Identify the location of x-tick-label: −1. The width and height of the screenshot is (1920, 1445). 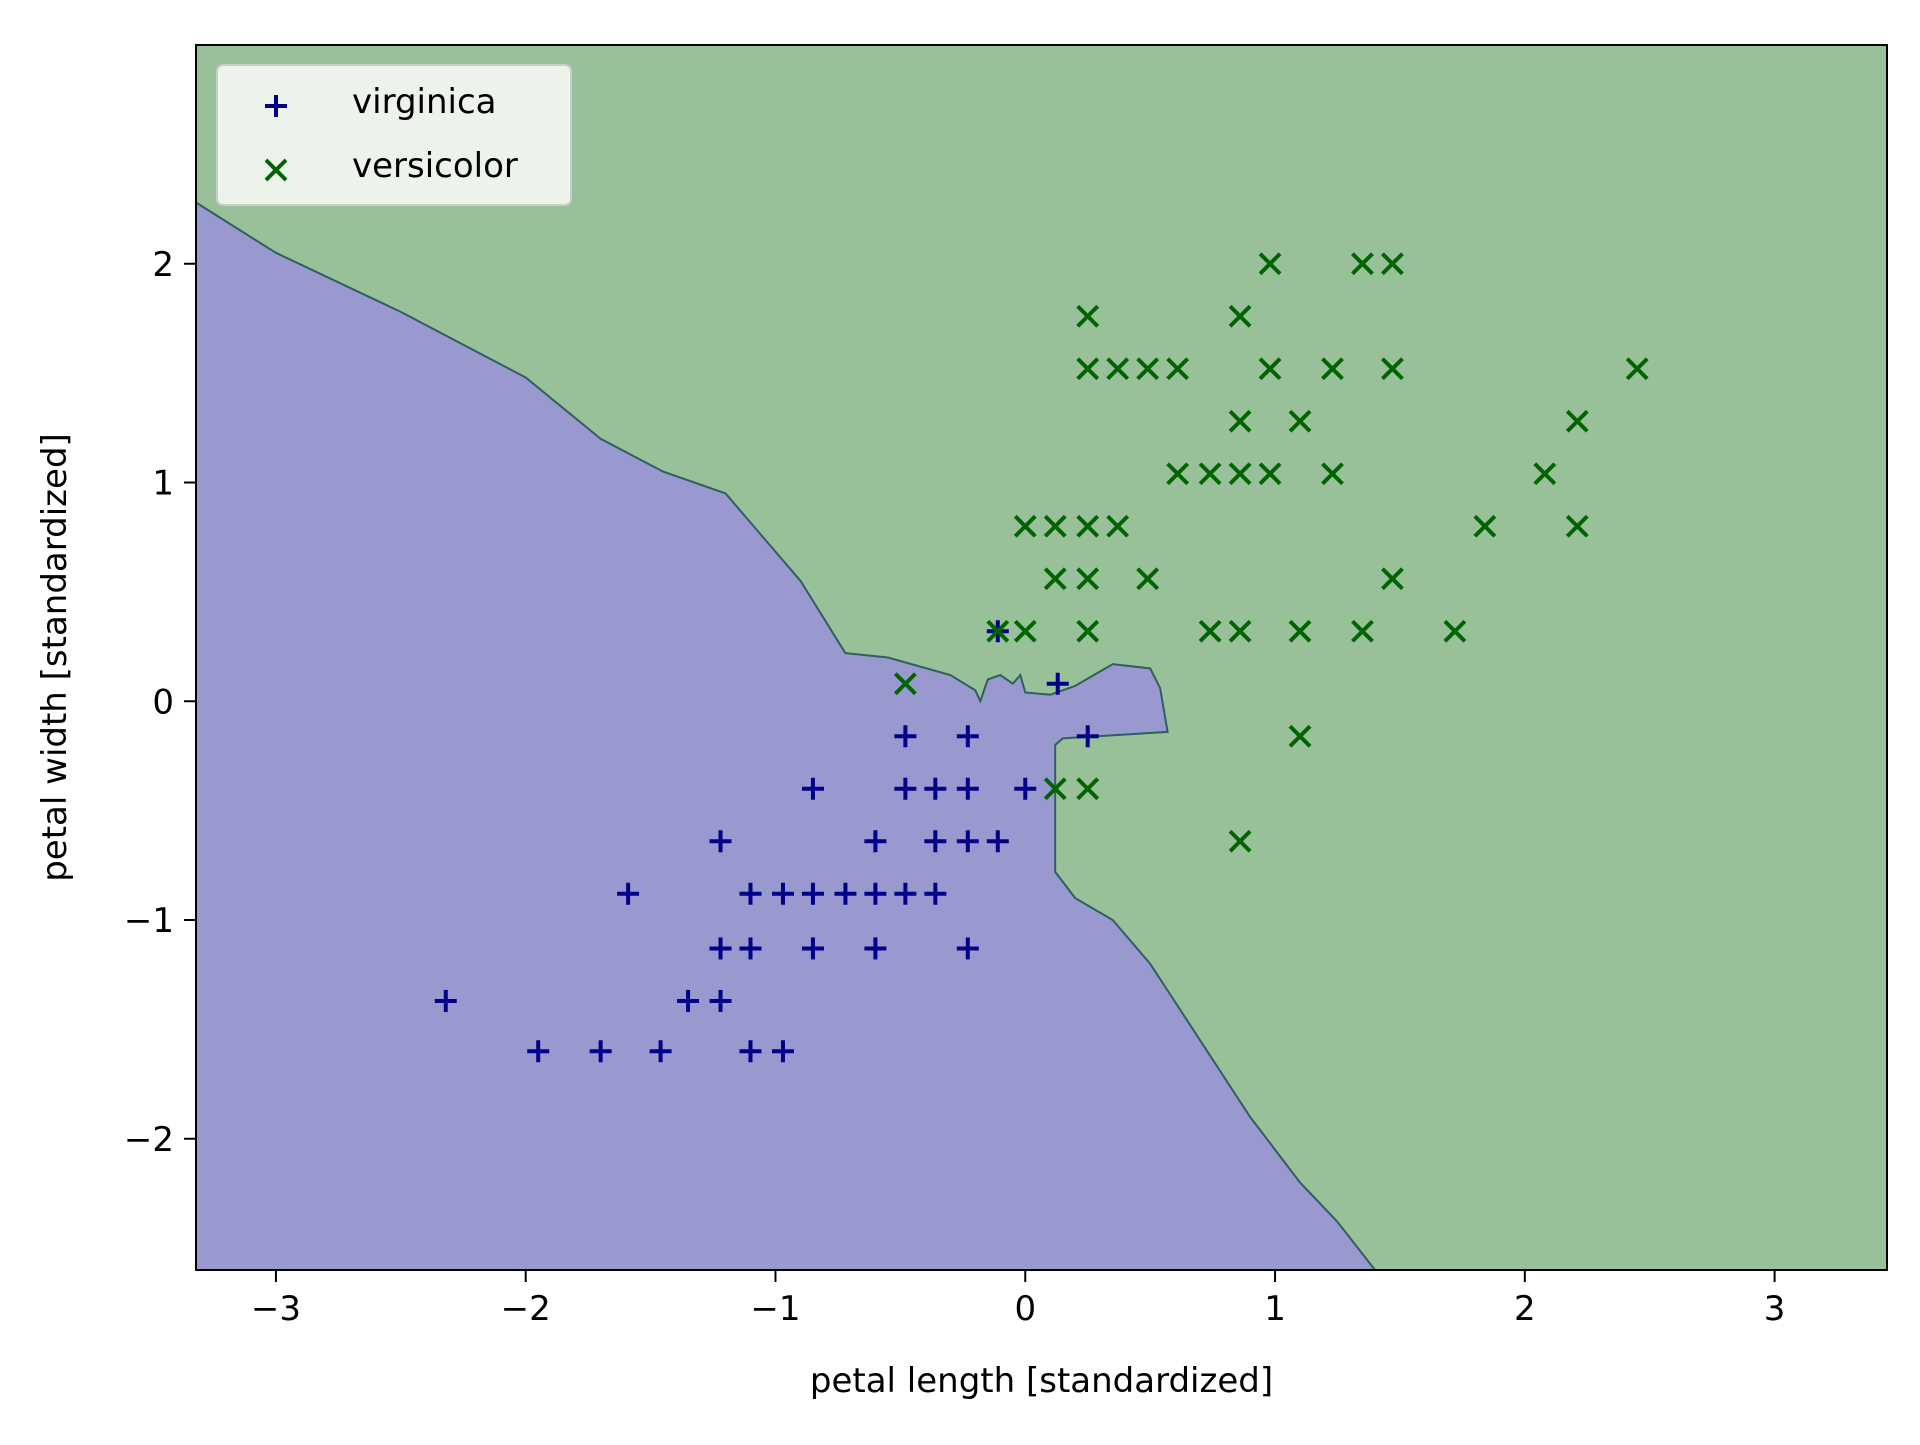
(775, 1309).